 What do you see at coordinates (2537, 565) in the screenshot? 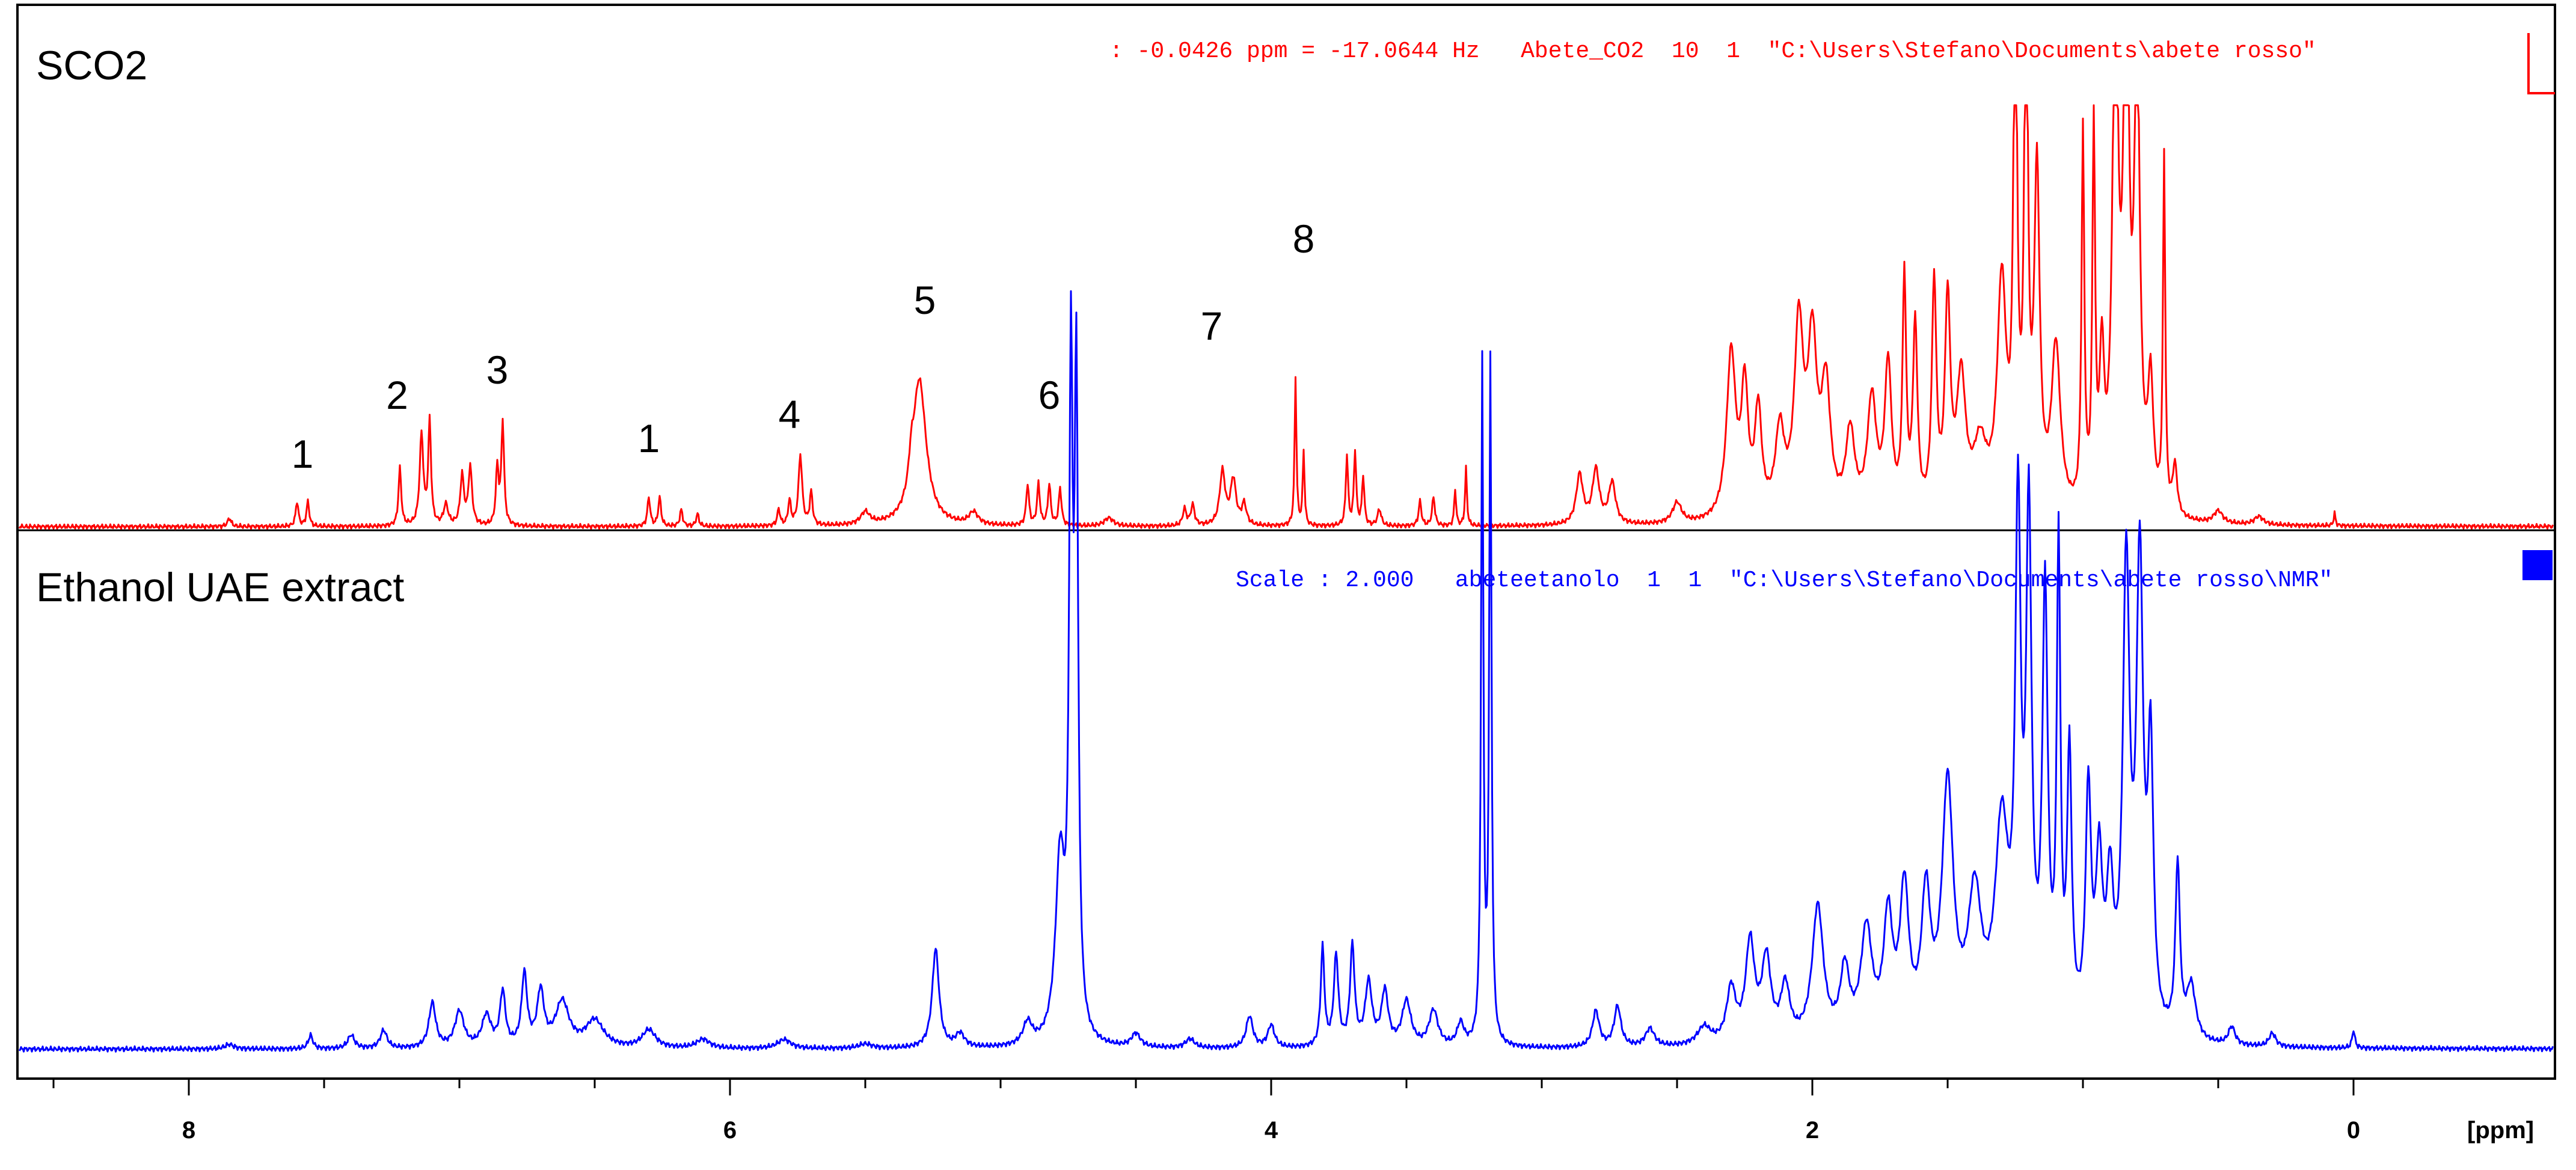
I see `header-mark-blue` at bounding box center [2537, 565].